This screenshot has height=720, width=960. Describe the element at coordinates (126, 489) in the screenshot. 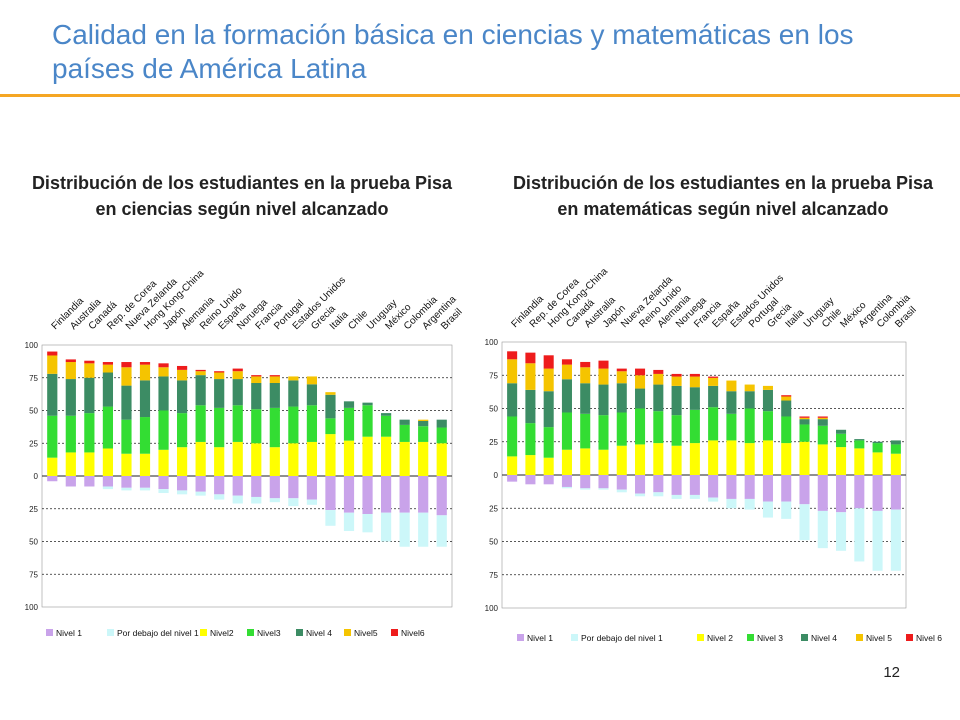

I see `science-bar-por-debajo-del-nivel-1-nueva-zelanda` at that location.